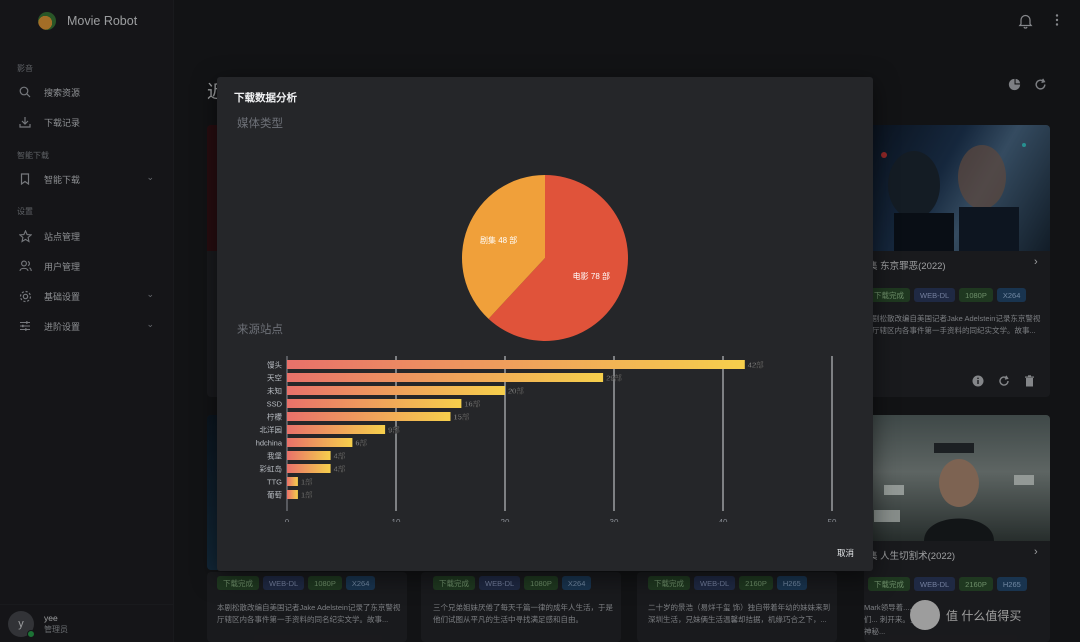  Describe the element at coordinates (274, 482) in the screenshot. I see `y-tick-label: TTG` at that location.